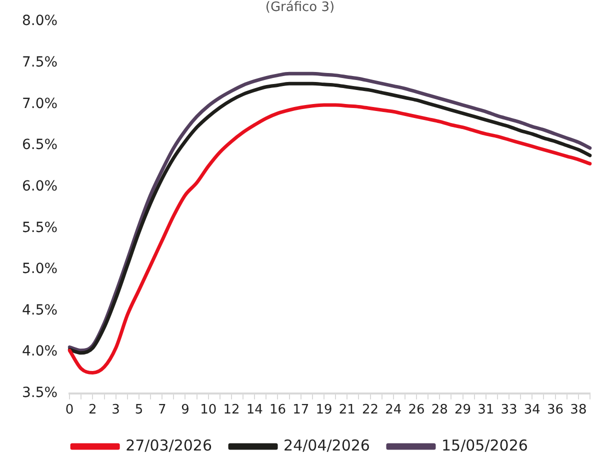 This screenshot has height=468, width=600. What do you see at coordinates (484, 445) in the screenshot?
I see `legend-label: 15/05/2026` at bounding box center [484, 445].